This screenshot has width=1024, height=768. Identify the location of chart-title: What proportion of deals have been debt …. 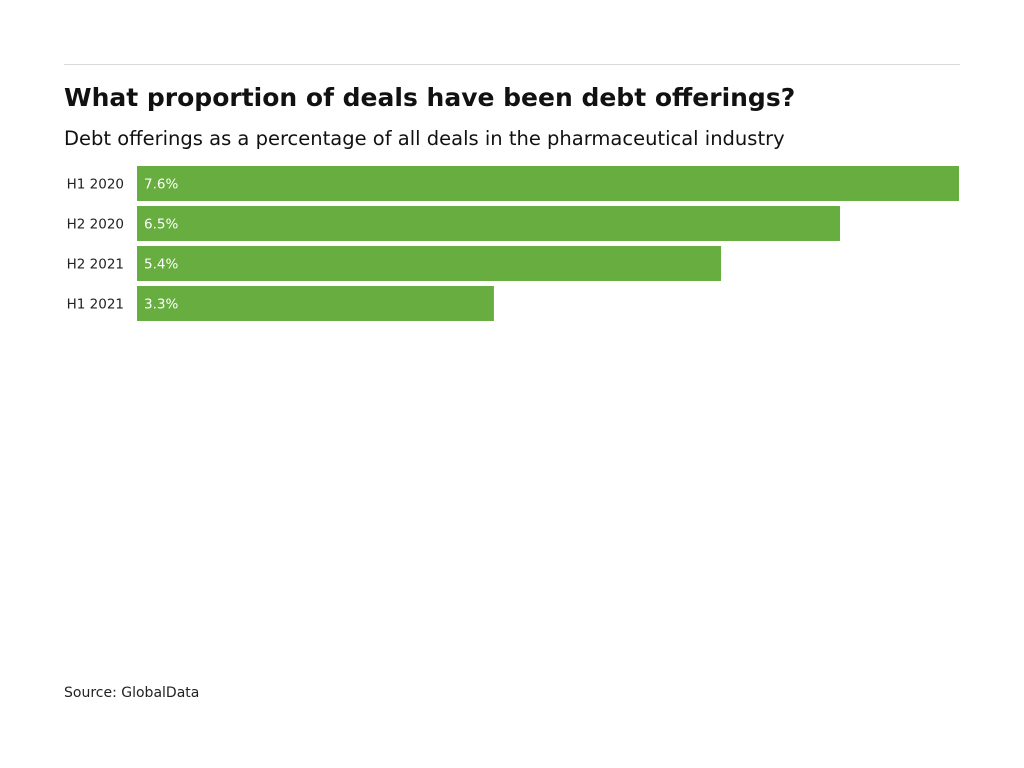
(430, 97).